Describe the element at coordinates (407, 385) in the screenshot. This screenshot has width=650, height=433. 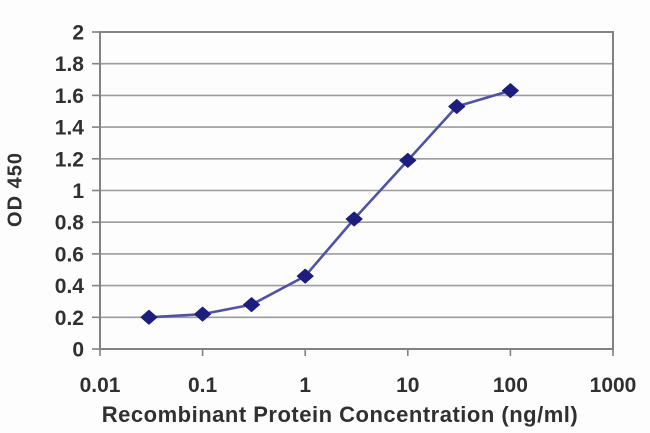
I see `x-tick-label: 10` at that location.